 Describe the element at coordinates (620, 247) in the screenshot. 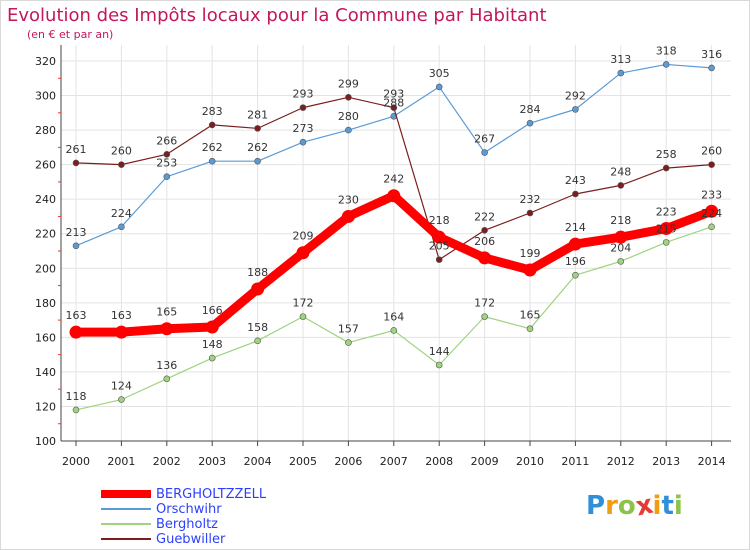

I see `data-label: 204` at that location.